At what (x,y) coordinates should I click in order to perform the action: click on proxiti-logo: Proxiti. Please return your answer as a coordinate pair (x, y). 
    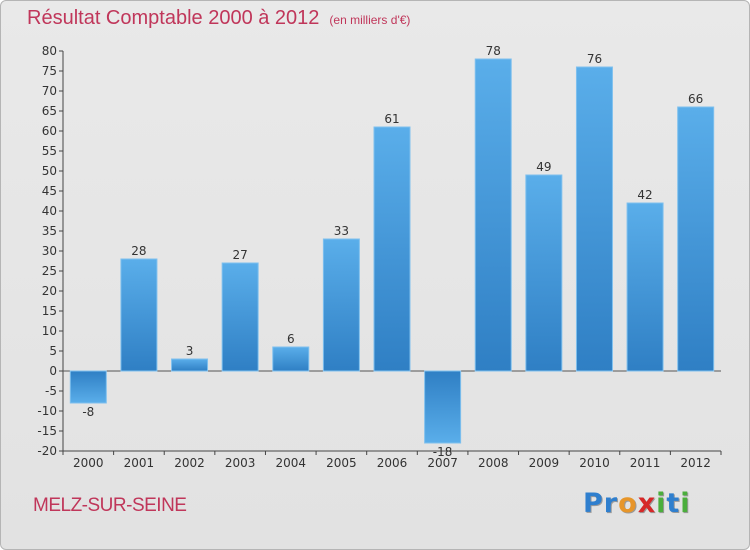
    Looking at the image, I should click on (637, 503).